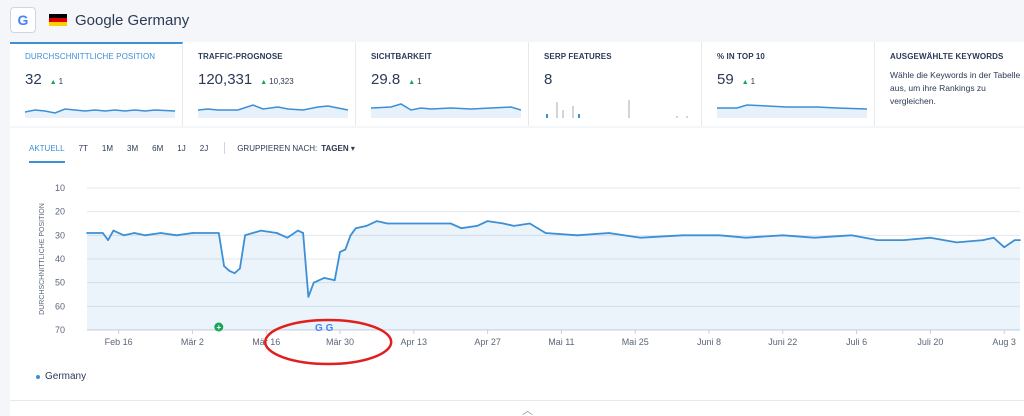  What do you see at coordinates (61, 376) in the screenshot?
I see `legend: Germany` at bounding box center [61, 376].